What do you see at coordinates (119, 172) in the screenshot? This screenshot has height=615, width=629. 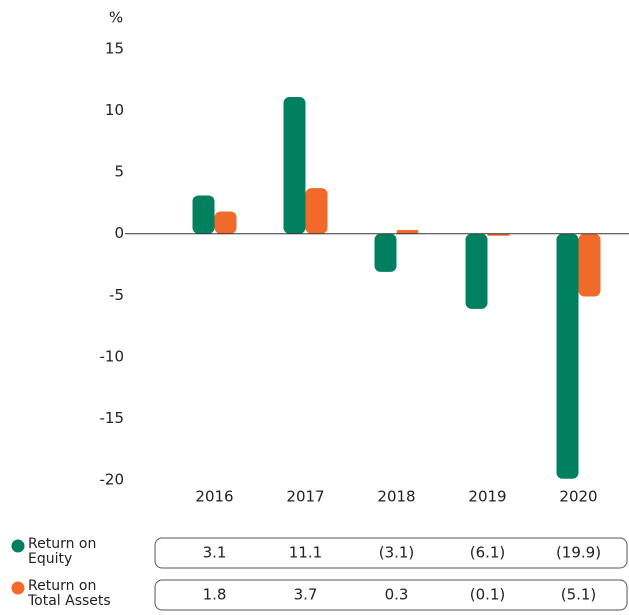 I see `y-tick-label: 5` at bounding box center [119, 172].